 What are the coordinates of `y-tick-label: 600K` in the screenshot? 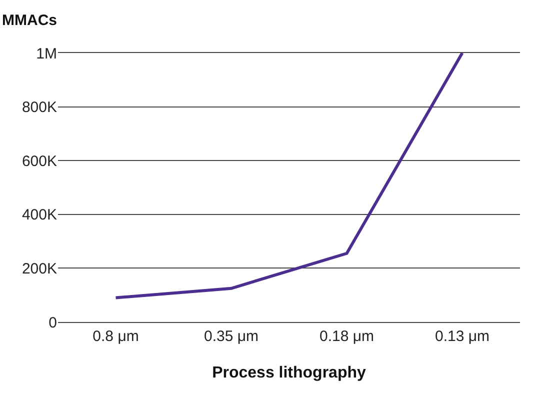 It's located at (39, 161).